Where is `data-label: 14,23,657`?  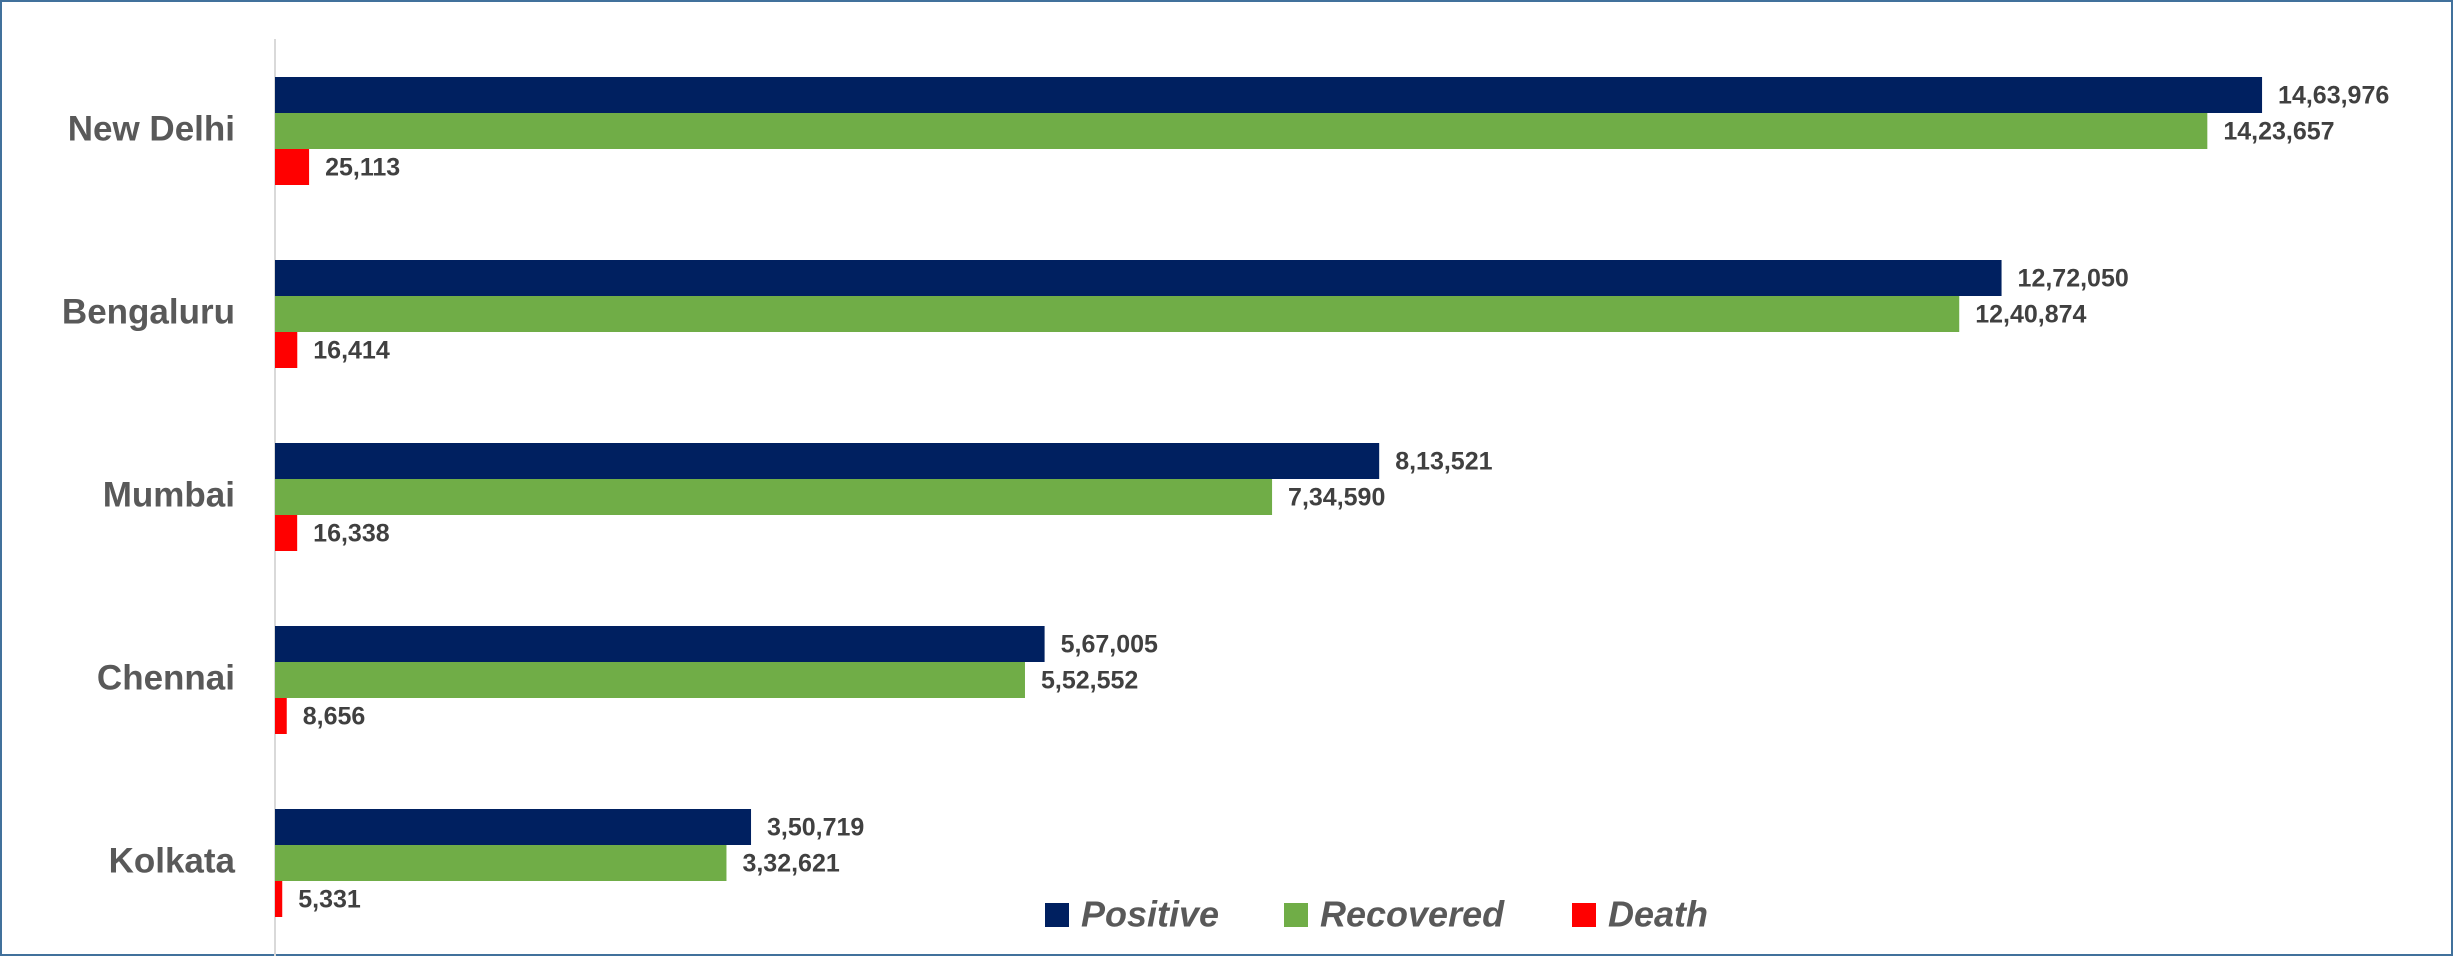 data-label: 14,23,657 is located at coordinates (2278, 132).